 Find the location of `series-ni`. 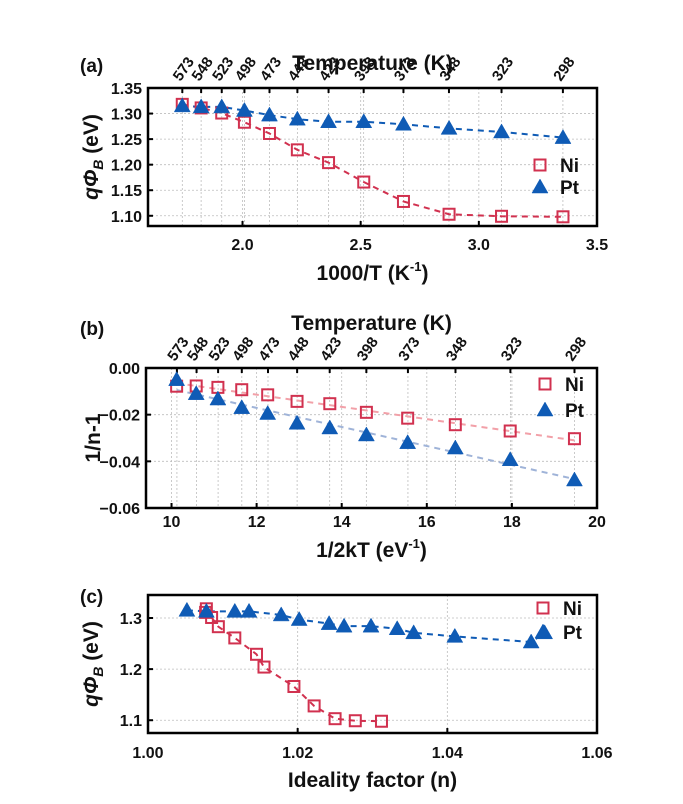

series-ni is located at coordinates (372, 160).